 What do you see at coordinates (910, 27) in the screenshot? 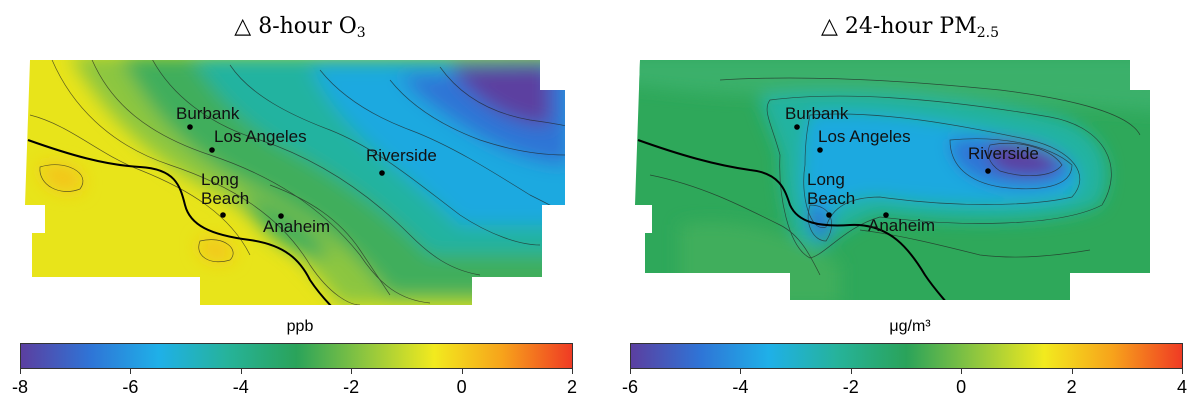
I see `pm25-panel-title: △ 24-hour PM2.5` at bounding box center [910, 27].